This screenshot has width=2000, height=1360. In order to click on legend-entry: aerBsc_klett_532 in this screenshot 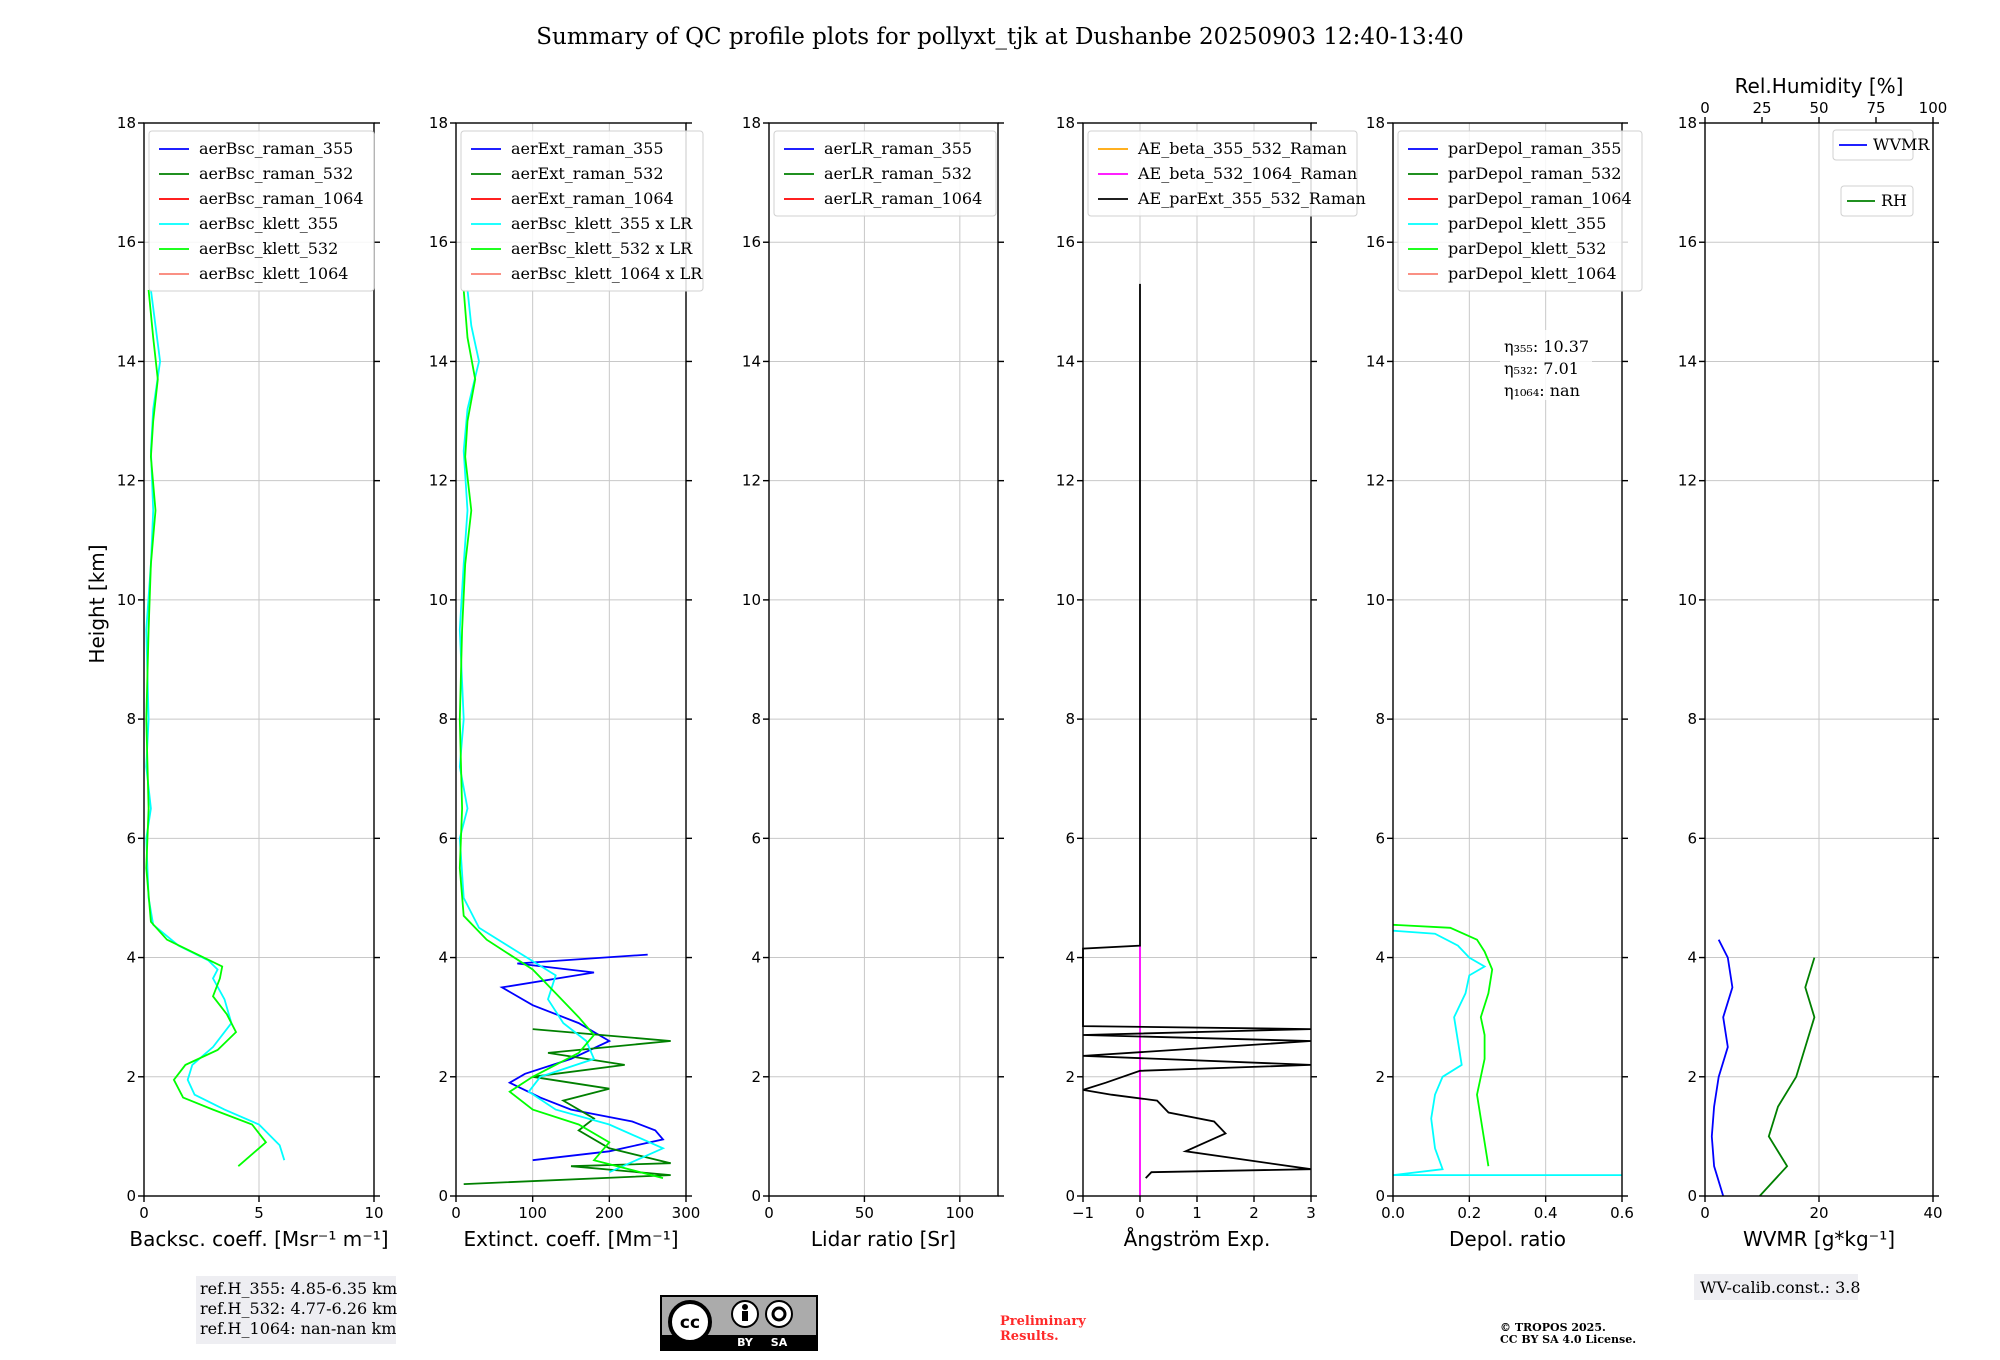, I will do `click(268, 248)`.